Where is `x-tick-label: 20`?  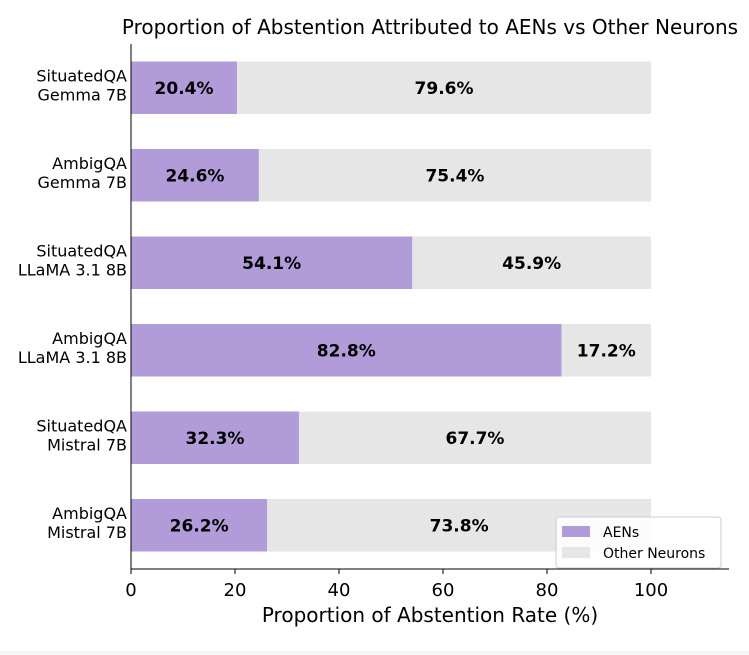
x-tick-label: 20 is located at coordinates (235, 590).